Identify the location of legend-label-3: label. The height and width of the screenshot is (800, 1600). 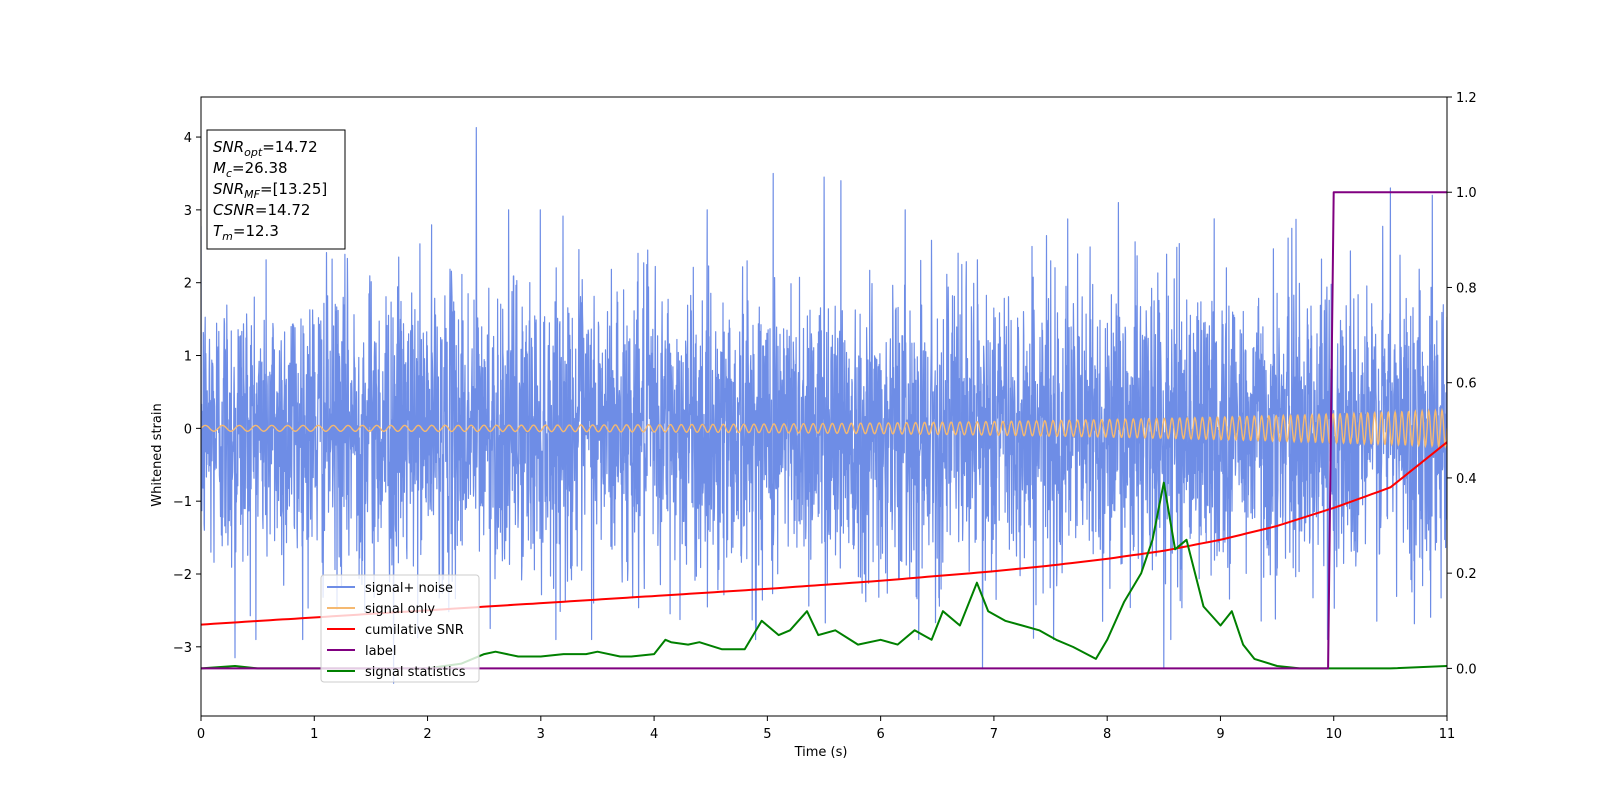
(380, 651).